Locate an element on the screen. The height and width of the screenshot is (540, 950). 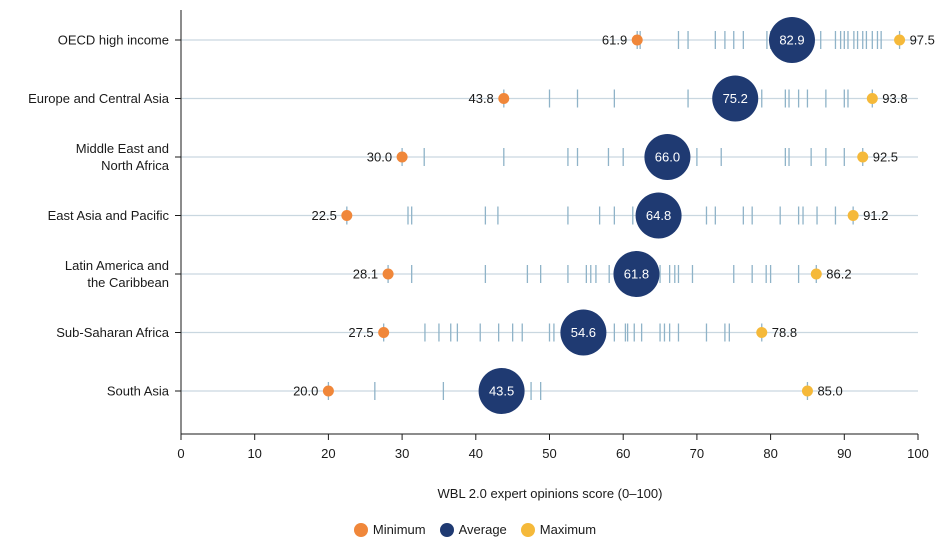
average-value-label: 66.0 is located at coordinates (667, 157).